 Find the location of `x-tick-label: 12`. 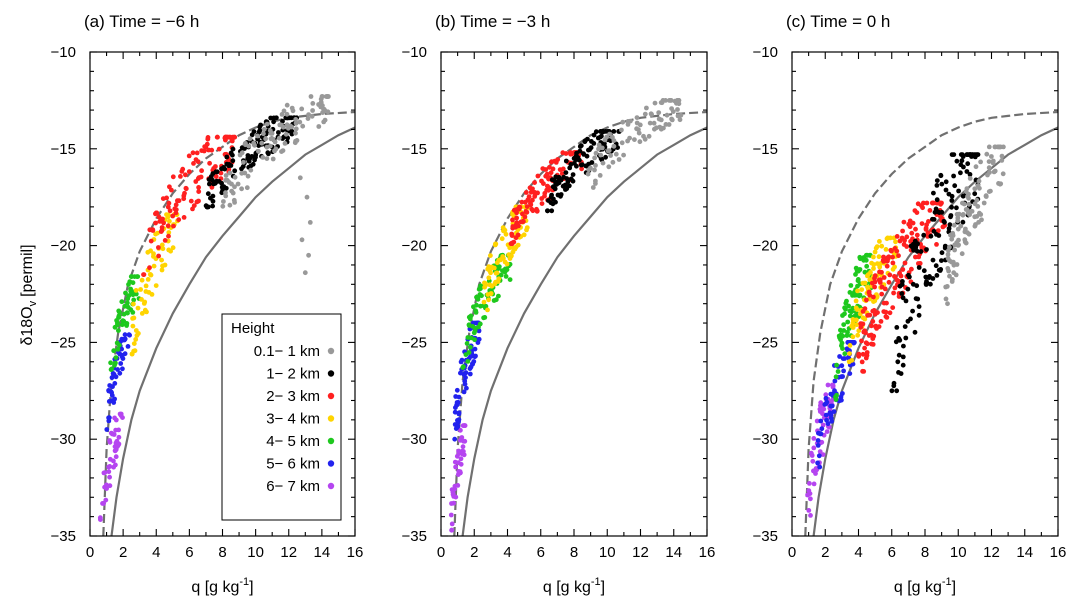

x-tick-label: 12 is located at coordinates (288, 552).